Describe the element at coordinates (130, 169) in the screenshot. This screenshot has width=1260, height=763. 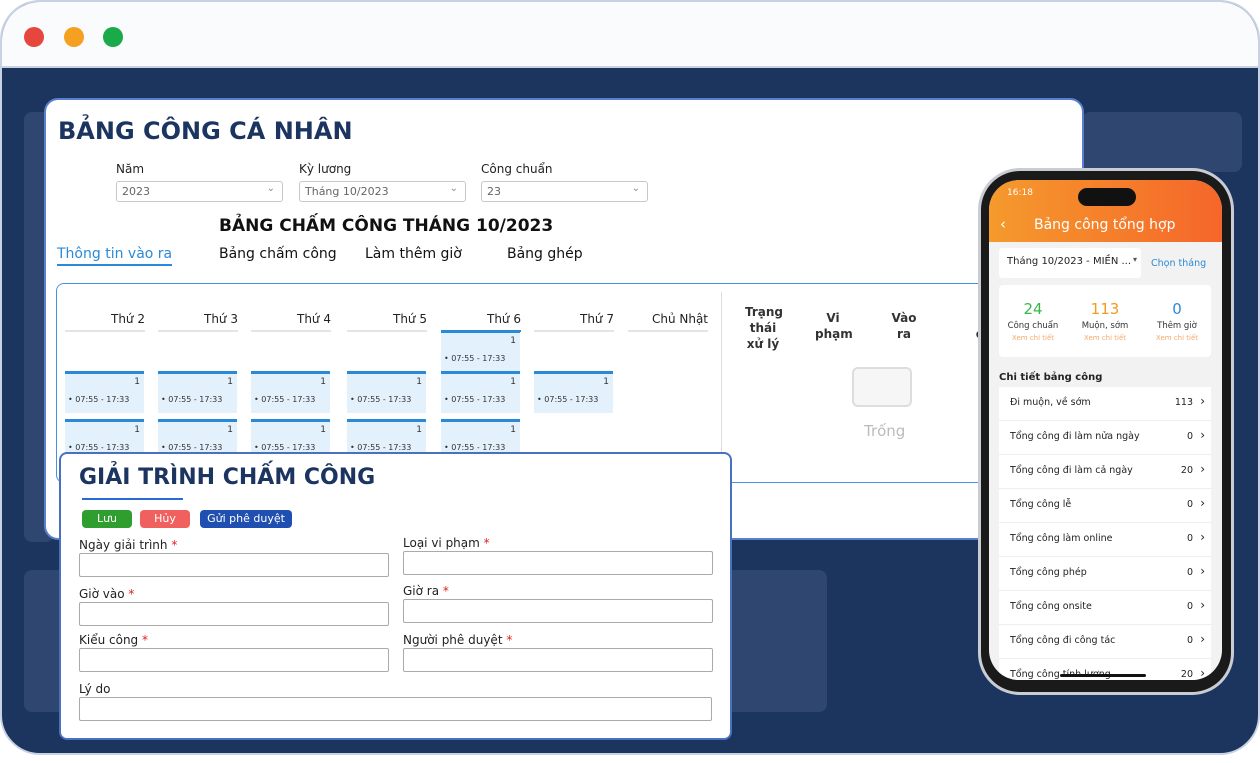
I see `filter-label: Năm` at that location.